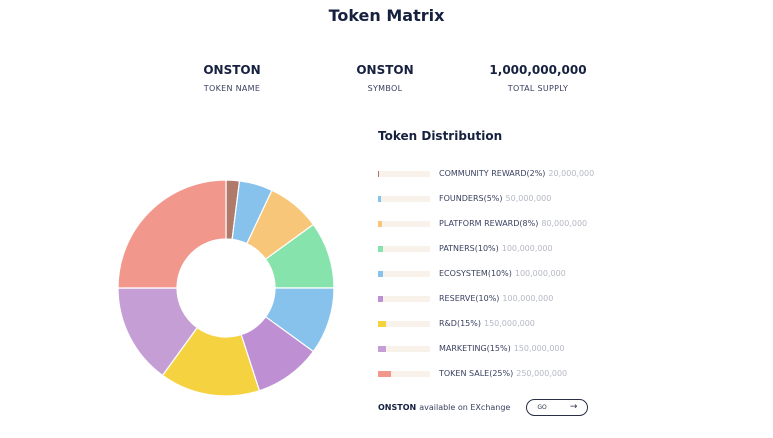  I want to click on stat-symbol: ONSTON SYMBOL, so click(385, 77).